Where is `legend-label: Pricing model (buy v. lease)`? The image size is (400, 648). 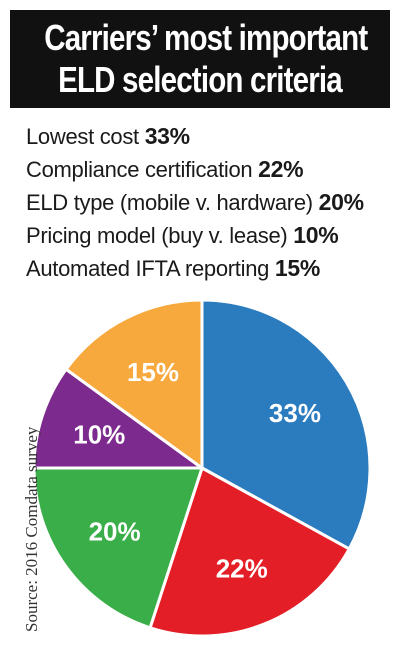 legend-label: Pricing model (buy v. lease) is located at coordinates (157, 235).